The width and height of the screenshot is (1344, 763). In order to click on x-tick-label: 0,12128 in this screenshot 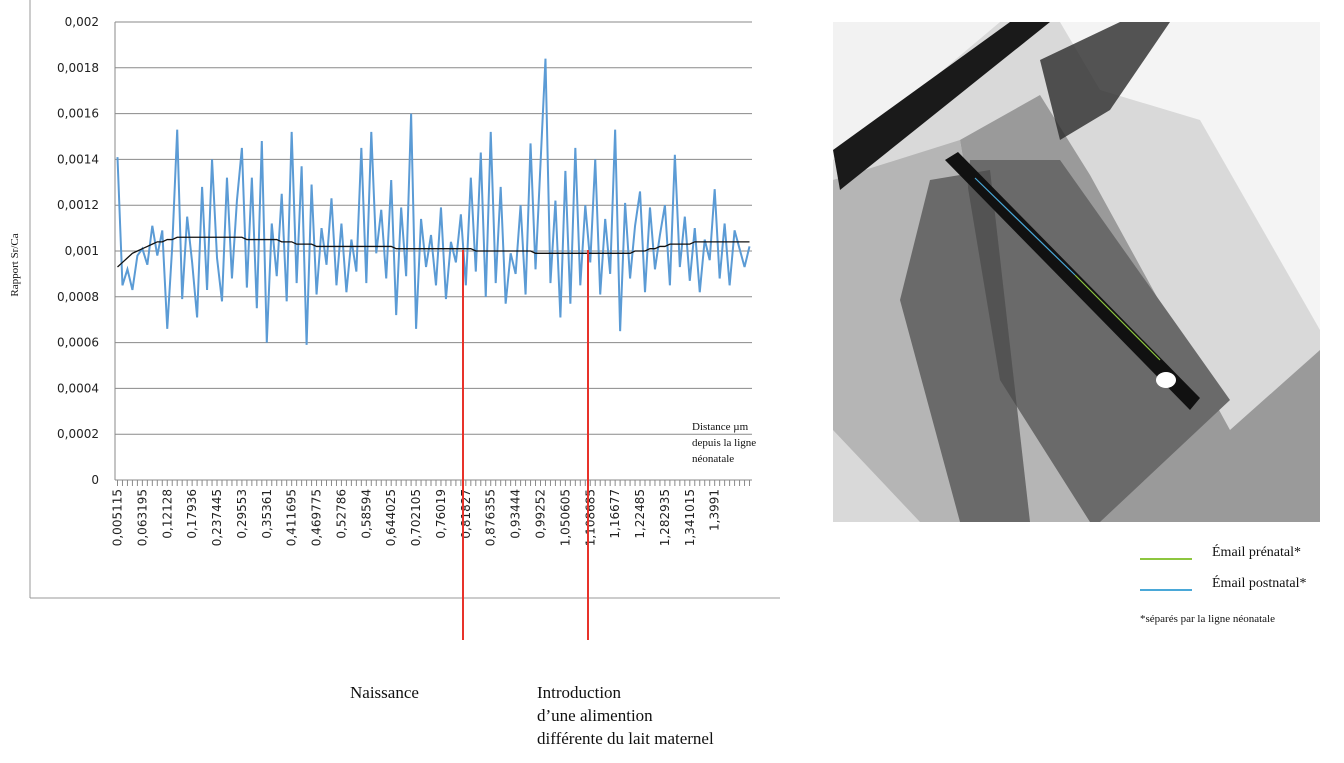, I will do `click(167, 514)`.